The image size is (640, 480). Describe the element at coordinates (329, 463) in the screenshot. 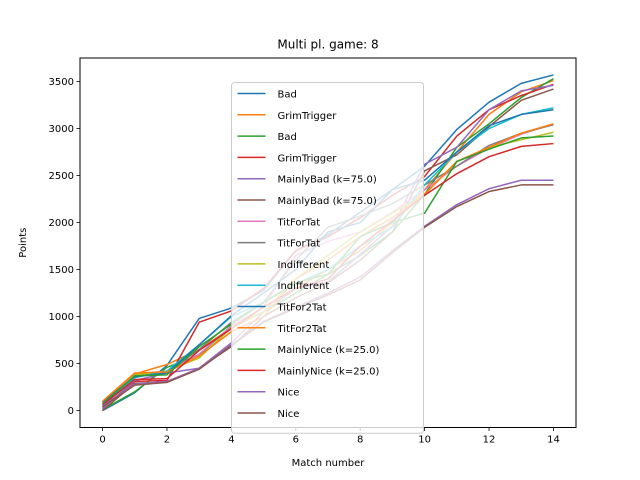

I see `x-axis-label: Match number` at that location.